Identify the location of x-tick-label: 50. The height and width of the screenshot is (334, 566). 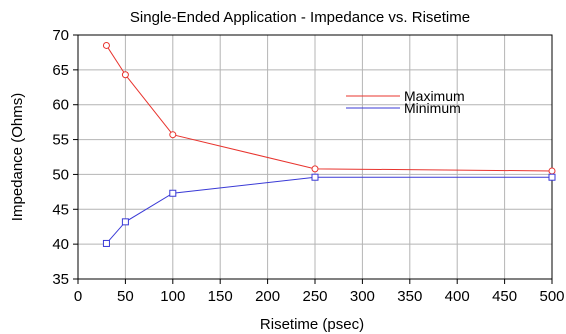
(125, 296).